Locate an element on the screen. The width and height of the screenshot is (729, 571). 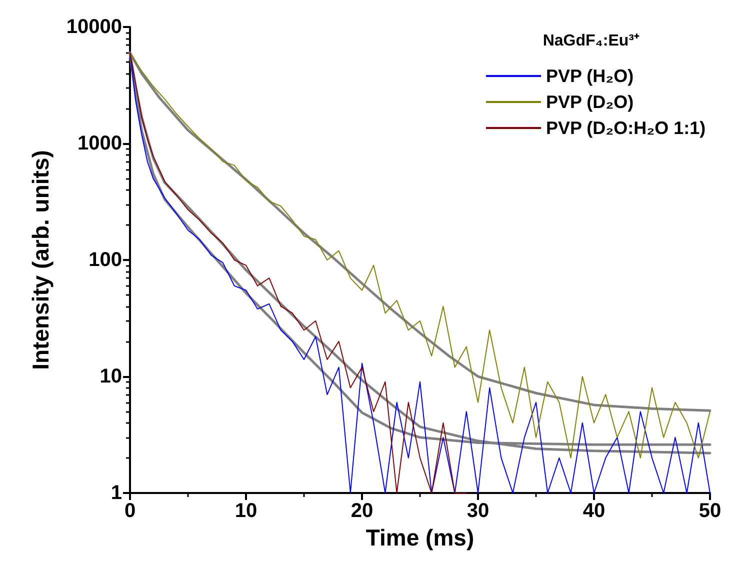
x-tick-label: 20 is located at coordinates (362, 511).